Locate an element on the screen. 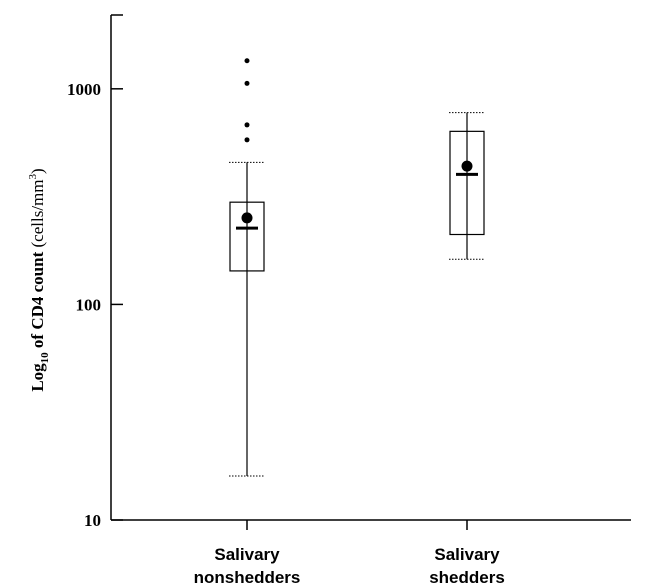 The width and height of the screenshot is (646, 588). y-title-superscript: 3 is located at coordinates (33, 177).